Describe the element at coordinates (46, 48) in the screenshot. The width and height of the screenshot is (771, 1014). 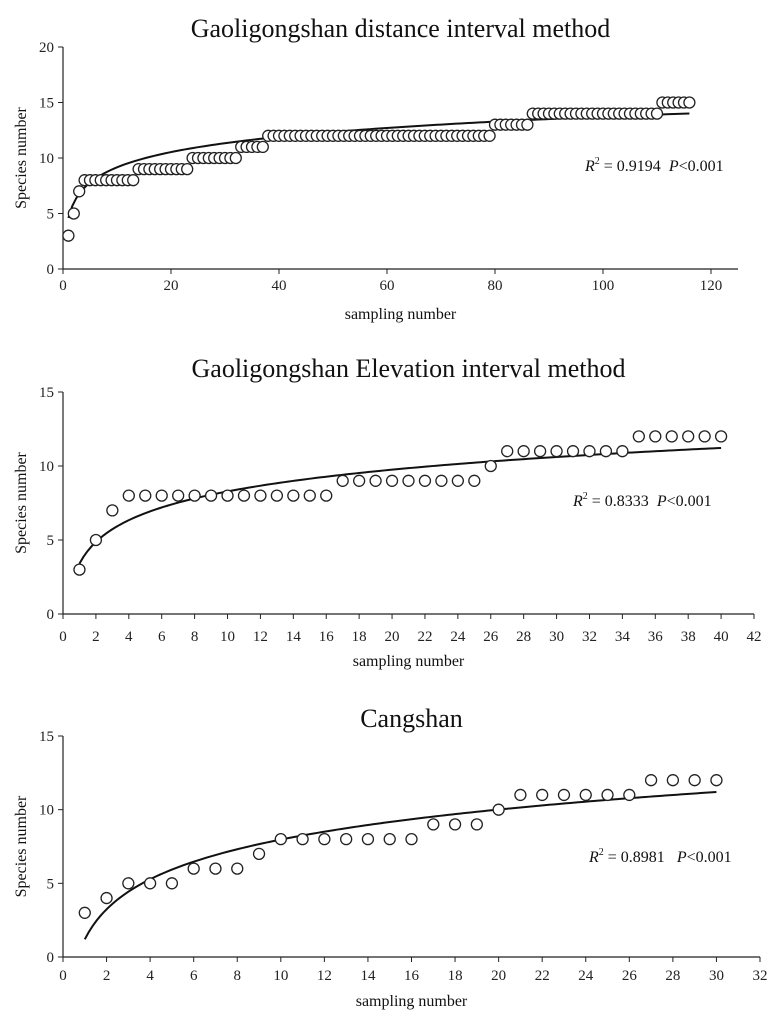
I see `y-tick-label: 20` at that location.